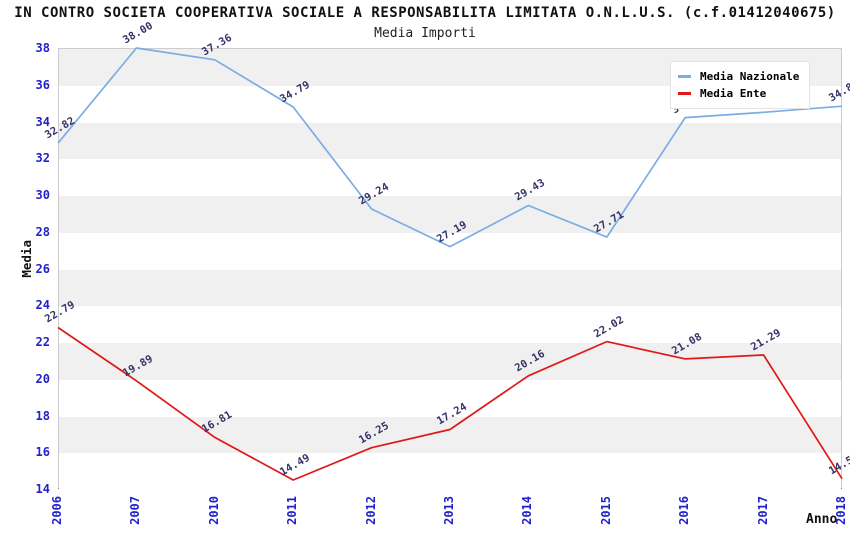 The image size is (850, 550). Describe the element at coordinates (605, 510) in the screenshot. I see `x-tick-label: 2015` at that location.